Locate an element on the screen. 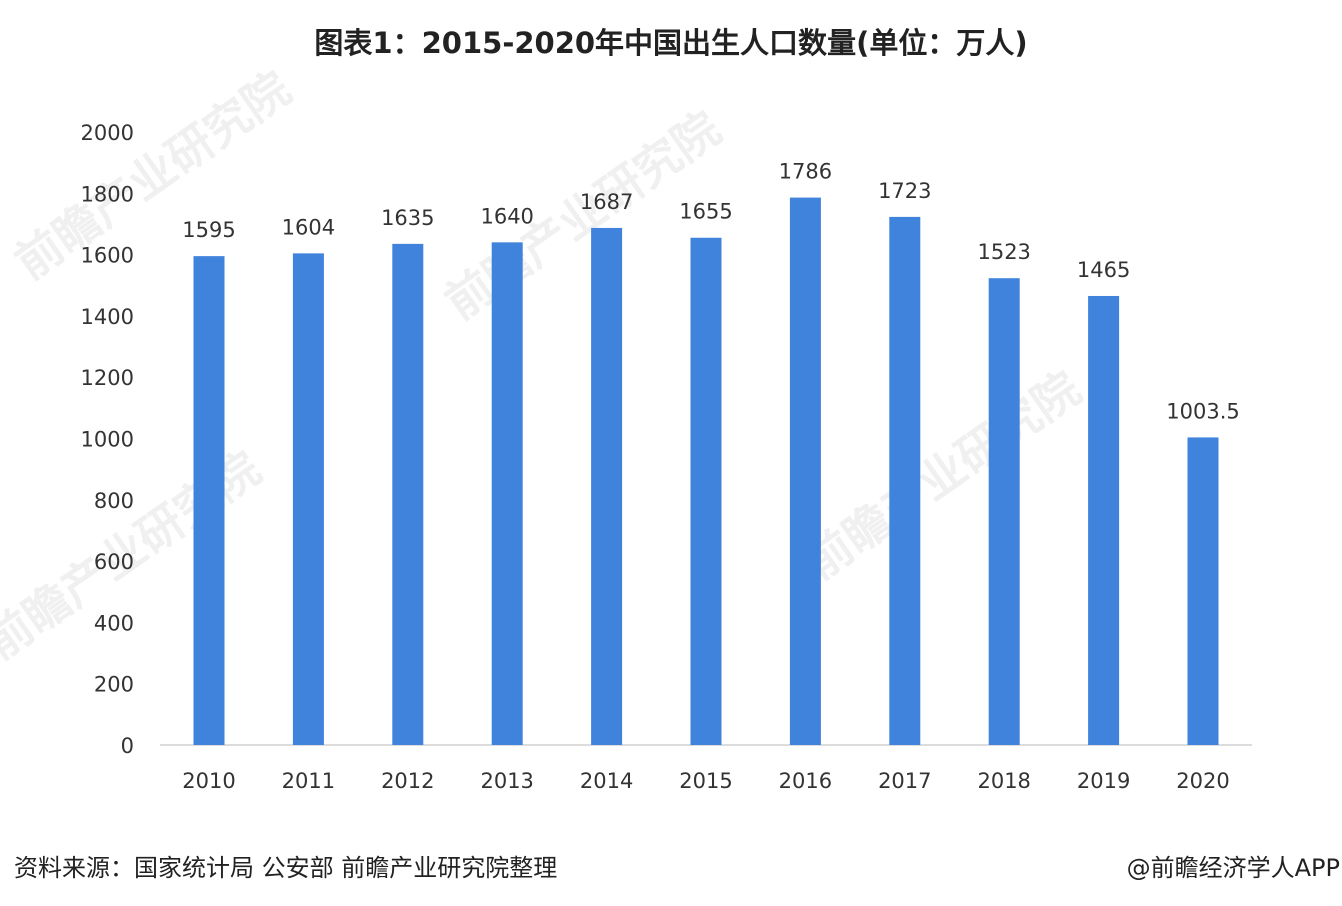  data-label: 1786 is located at coordinates (805, 172).